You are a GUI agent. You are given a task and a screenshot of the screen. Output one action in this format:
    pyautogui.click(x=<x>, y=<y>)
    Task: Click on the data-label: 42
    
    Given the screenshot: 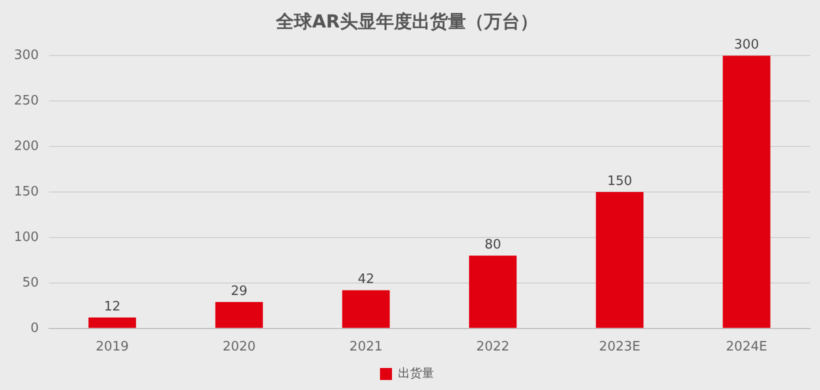 What is the action you would take?
    pyautogui.click(x=366, y=280)
    